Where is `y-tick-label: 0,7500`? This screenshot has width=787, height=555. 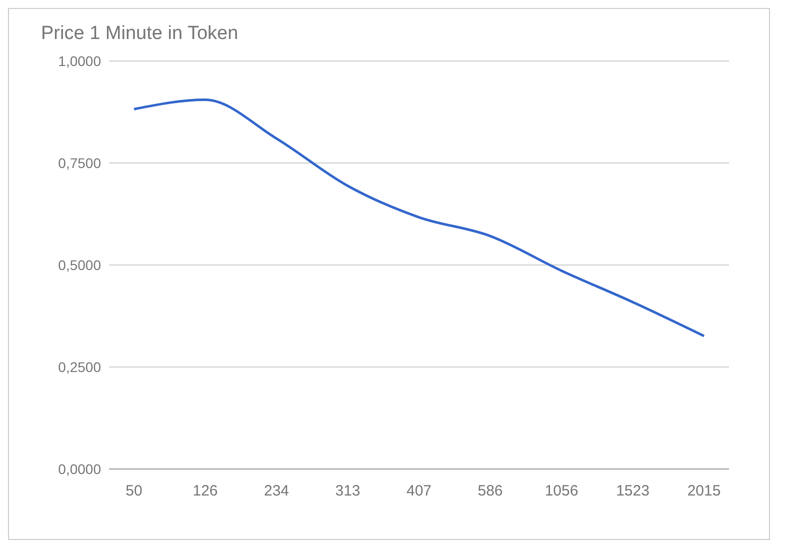
y-tick-label: 0,7500 is located at coordinates (80, 162).